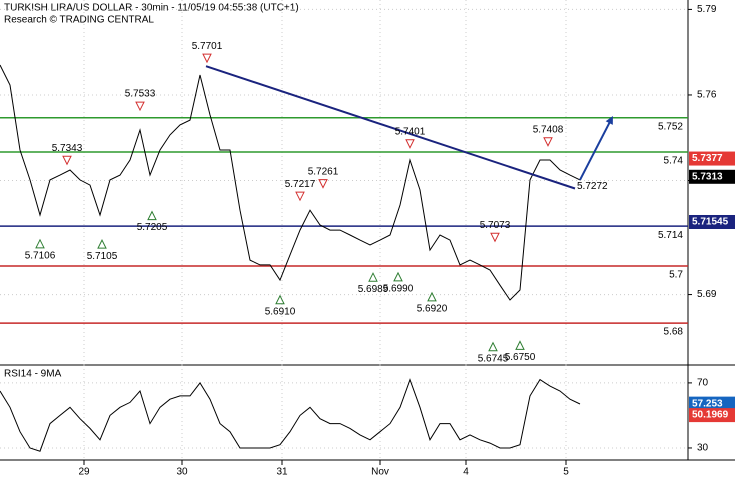 The image size is (735, 480). I want to click on low-label: 5.6920, so click(432, 309).